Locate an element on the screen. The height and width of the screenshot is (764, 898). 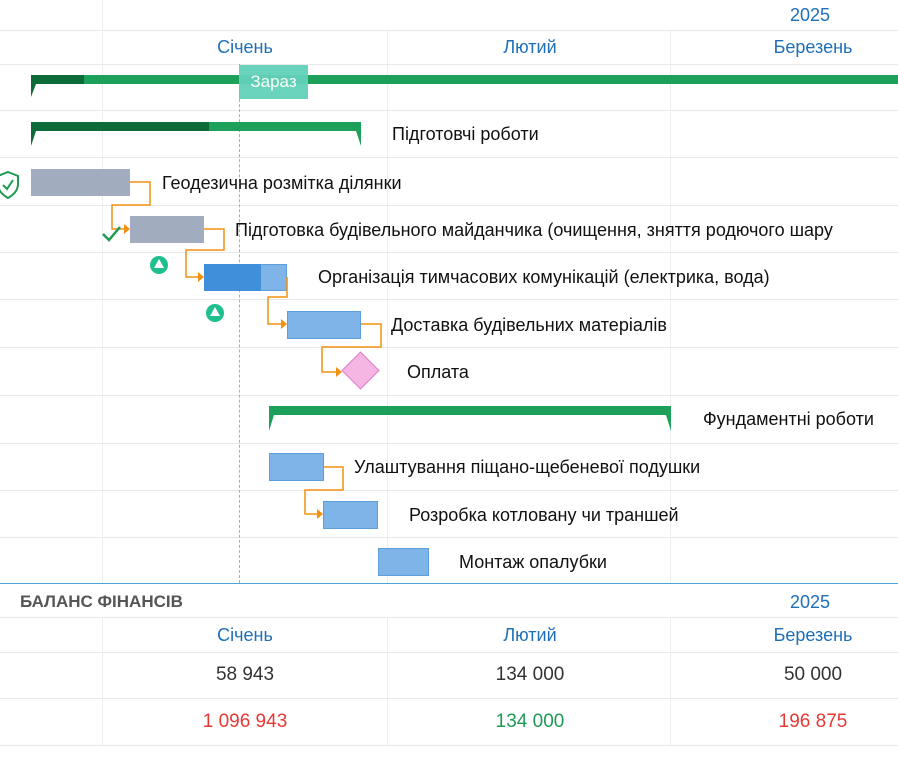
finance-month-jan: Січень is located at coordinates (245, 635).